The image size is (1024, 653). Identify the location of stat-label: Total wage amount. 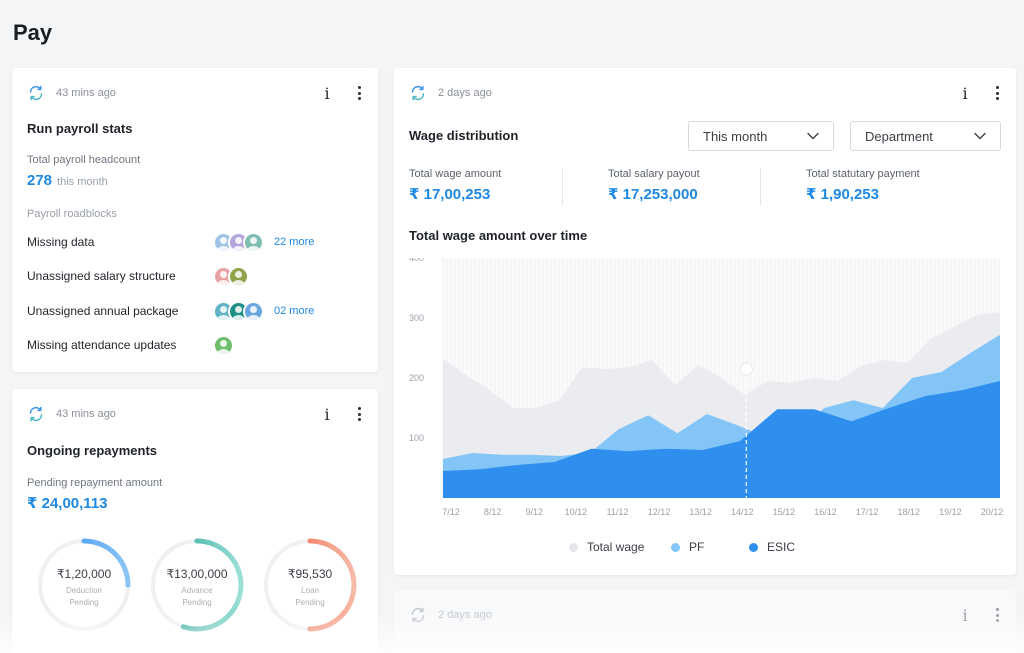
(455, 174).